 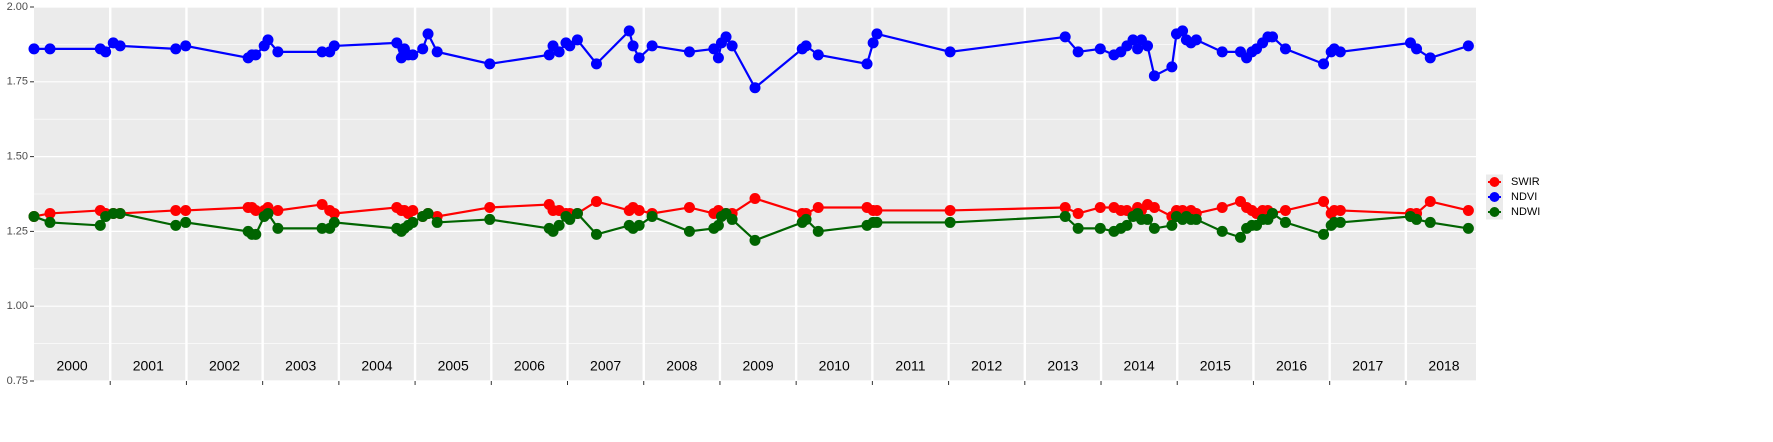 What do you see at coordinates (834, 366) in the screenshot?
I see `year-label: 2010` at bounding box center [834, 366].